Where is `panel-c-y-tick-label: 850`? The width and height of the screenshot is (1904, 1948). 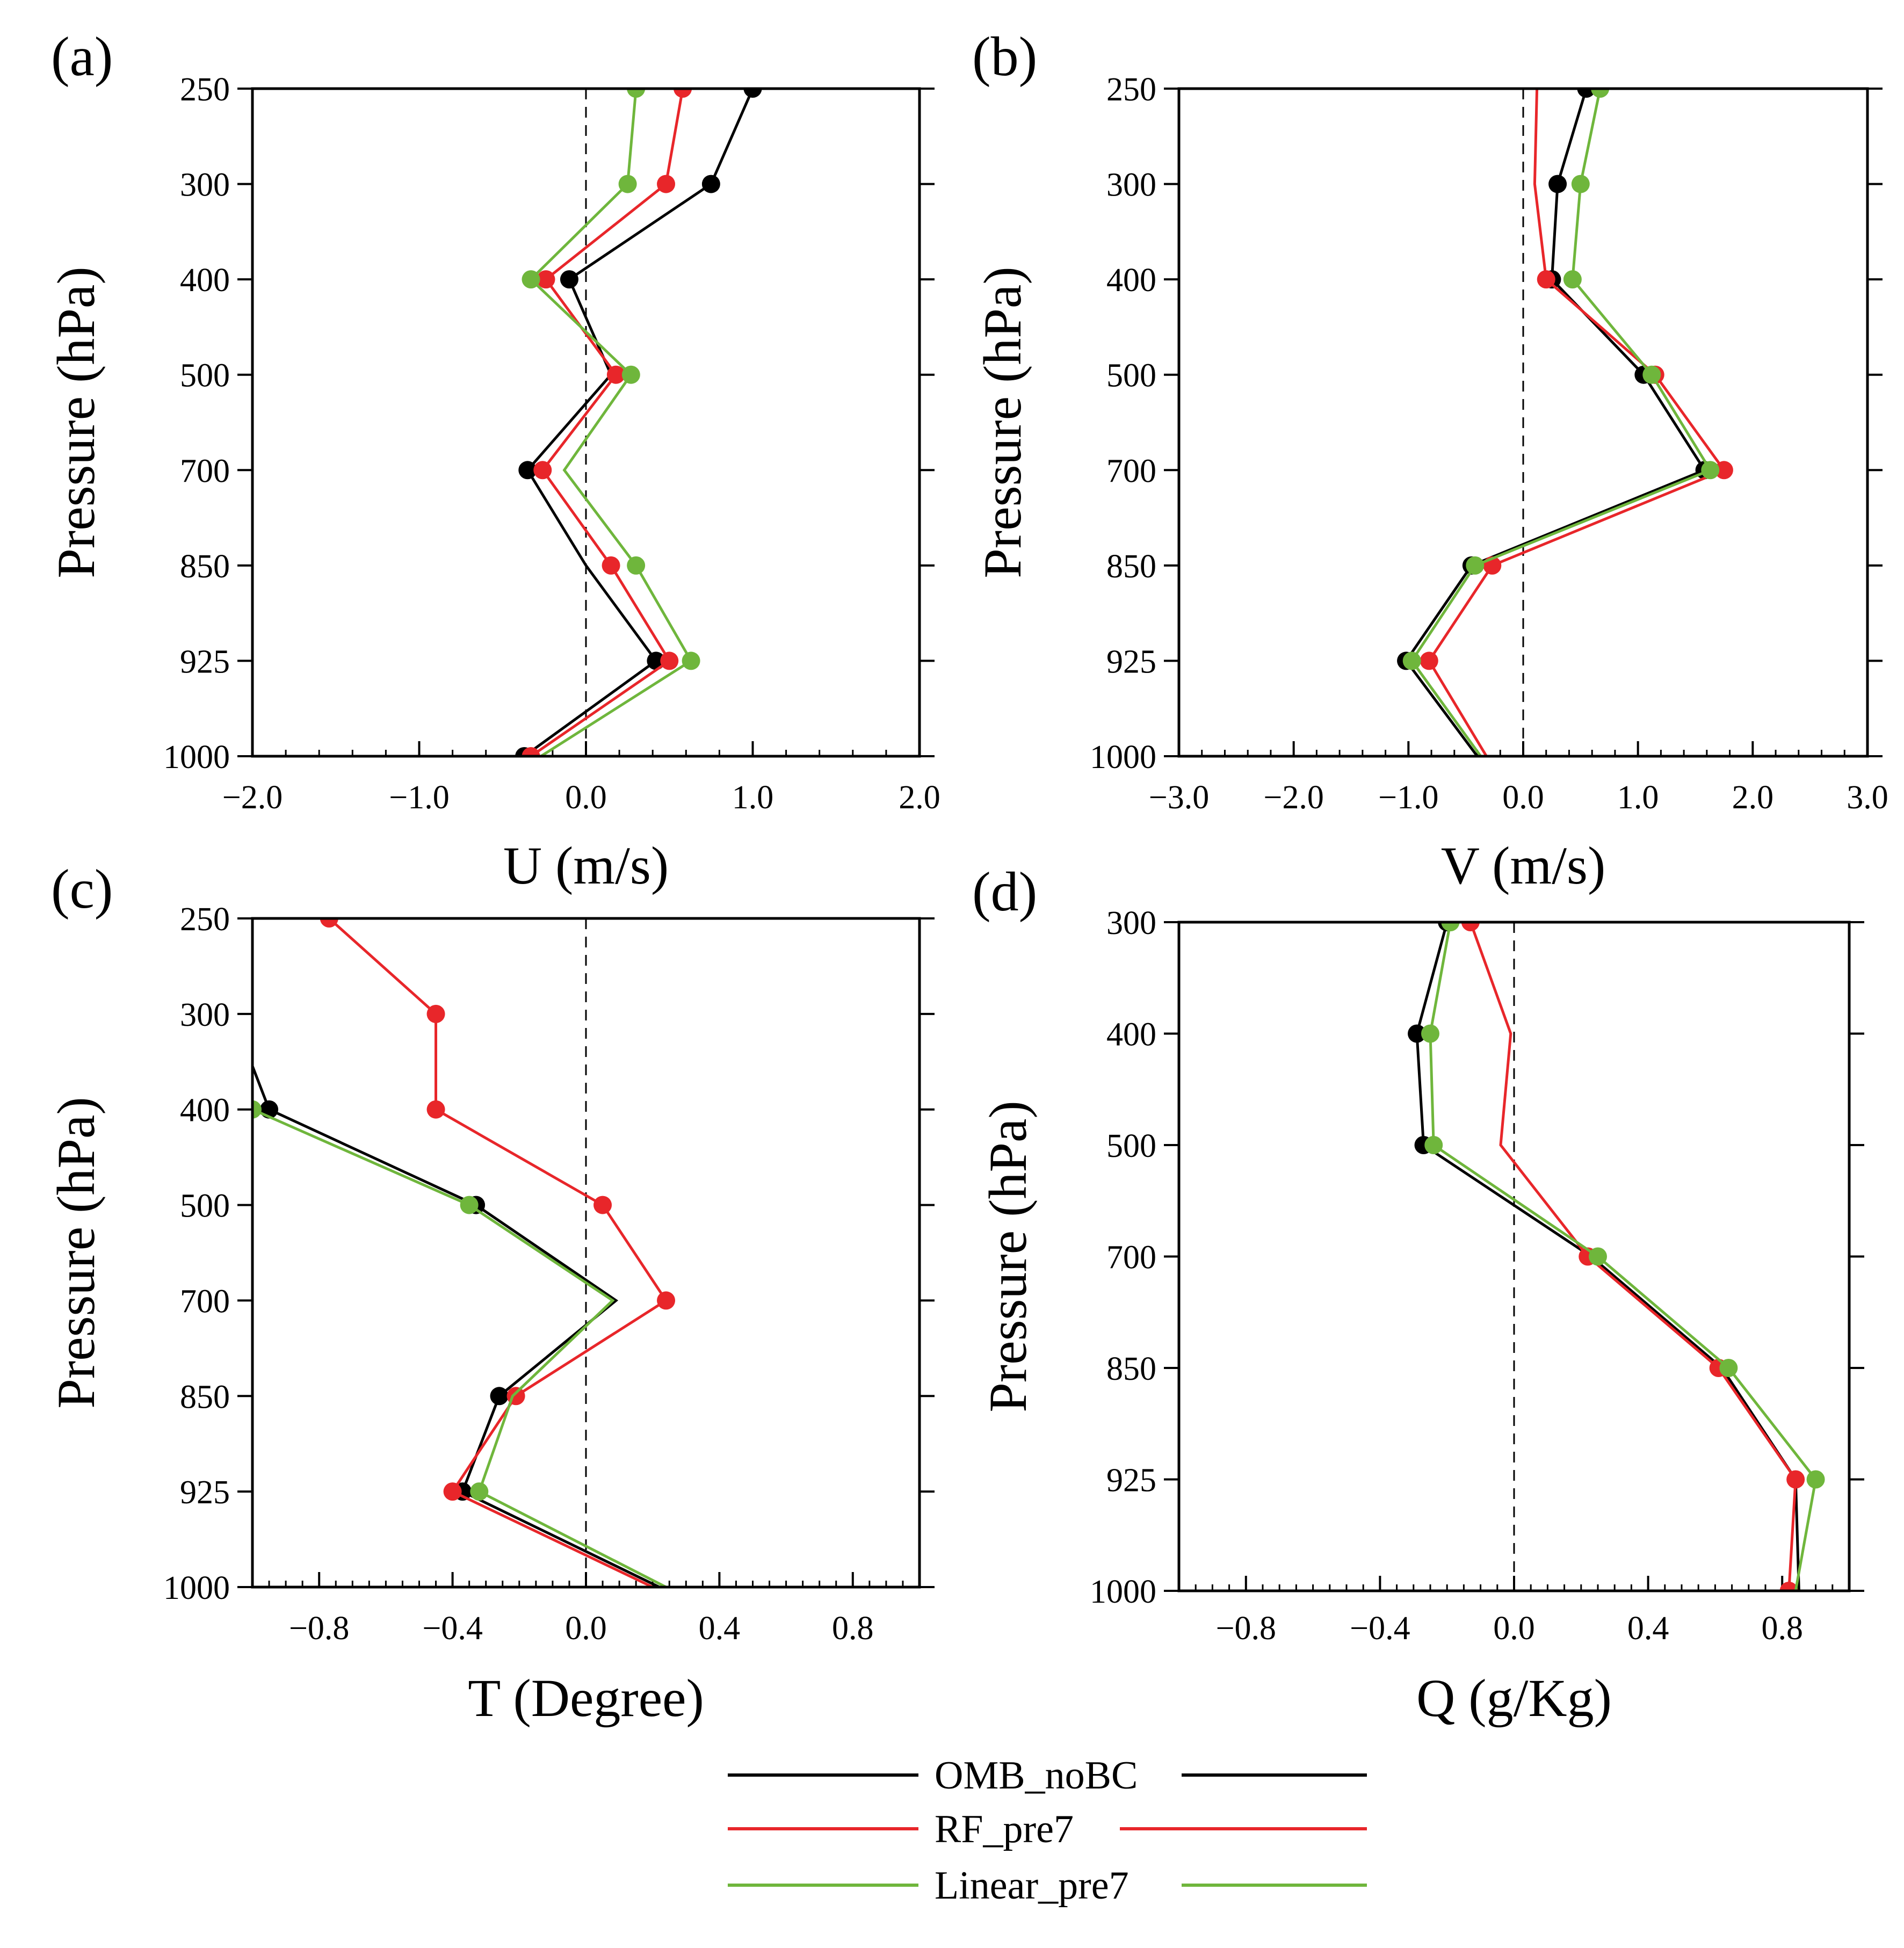
panel-c-y-tick-label: 850 is located at coordinates (205, 1397).